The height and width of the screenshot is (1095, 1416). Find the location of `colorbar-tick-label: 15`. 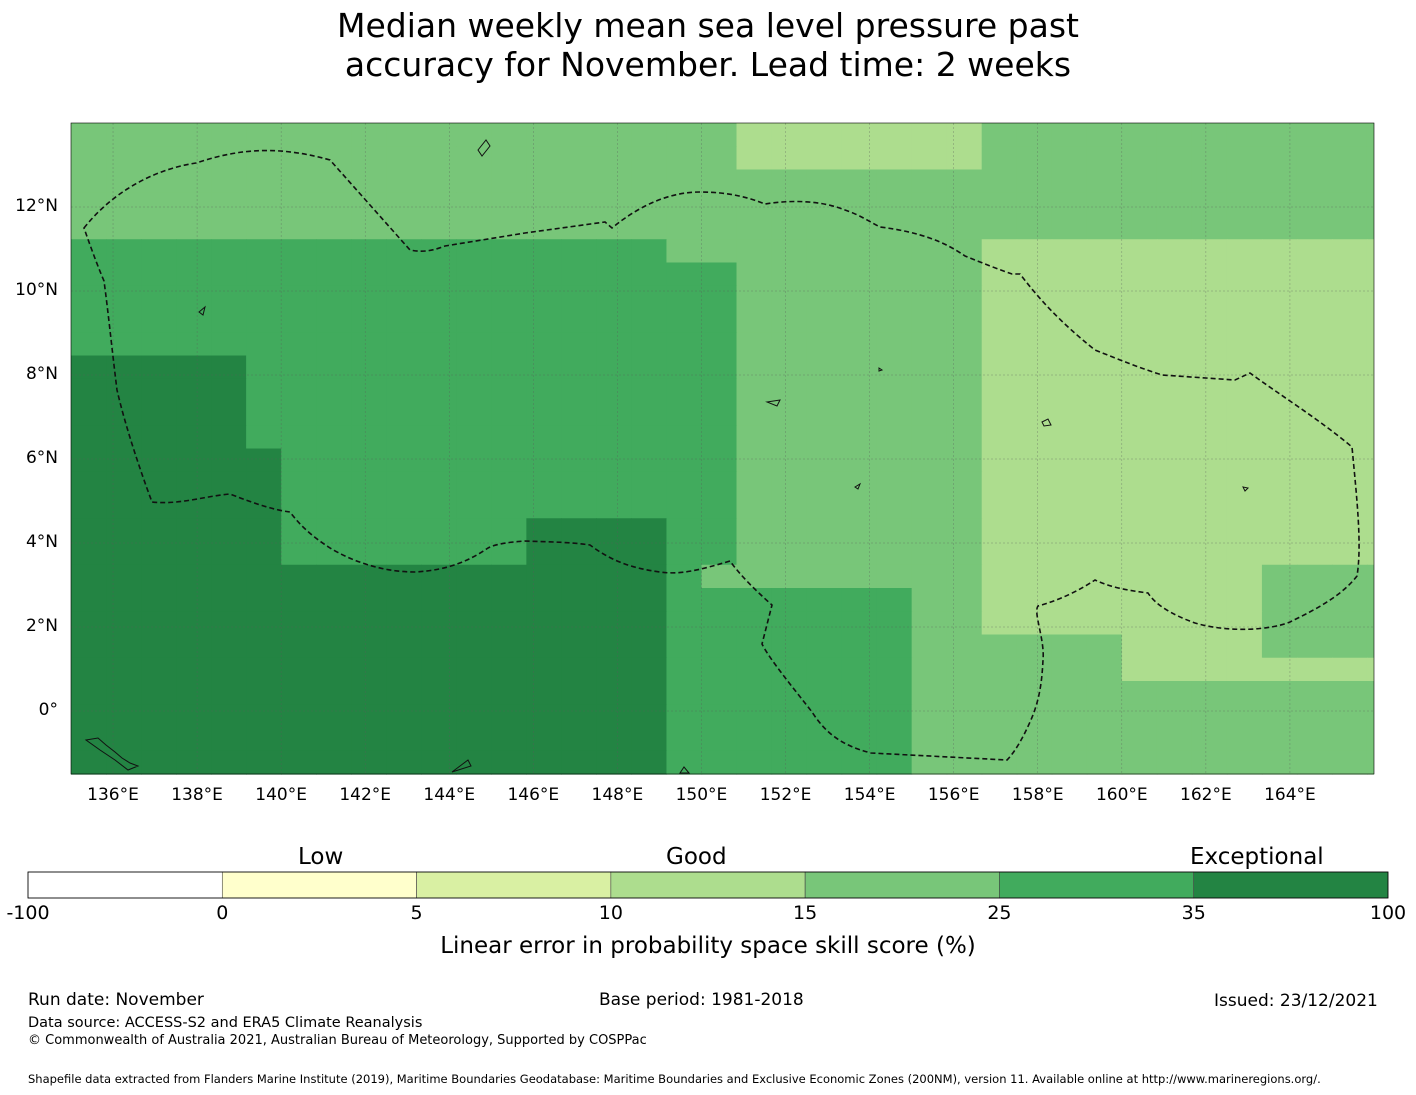

colorbar-tick-label: 15 is located at coordinates (805, 913).